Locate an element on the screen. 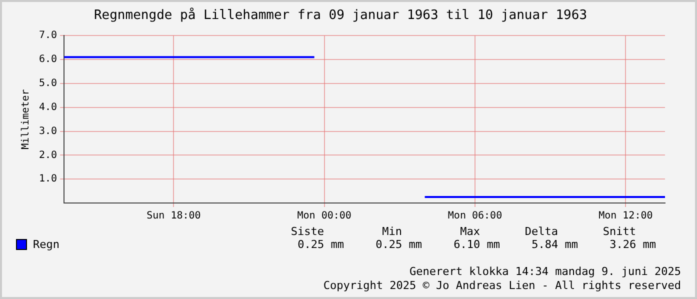  text: Siste is located at coordinates (307, 231).